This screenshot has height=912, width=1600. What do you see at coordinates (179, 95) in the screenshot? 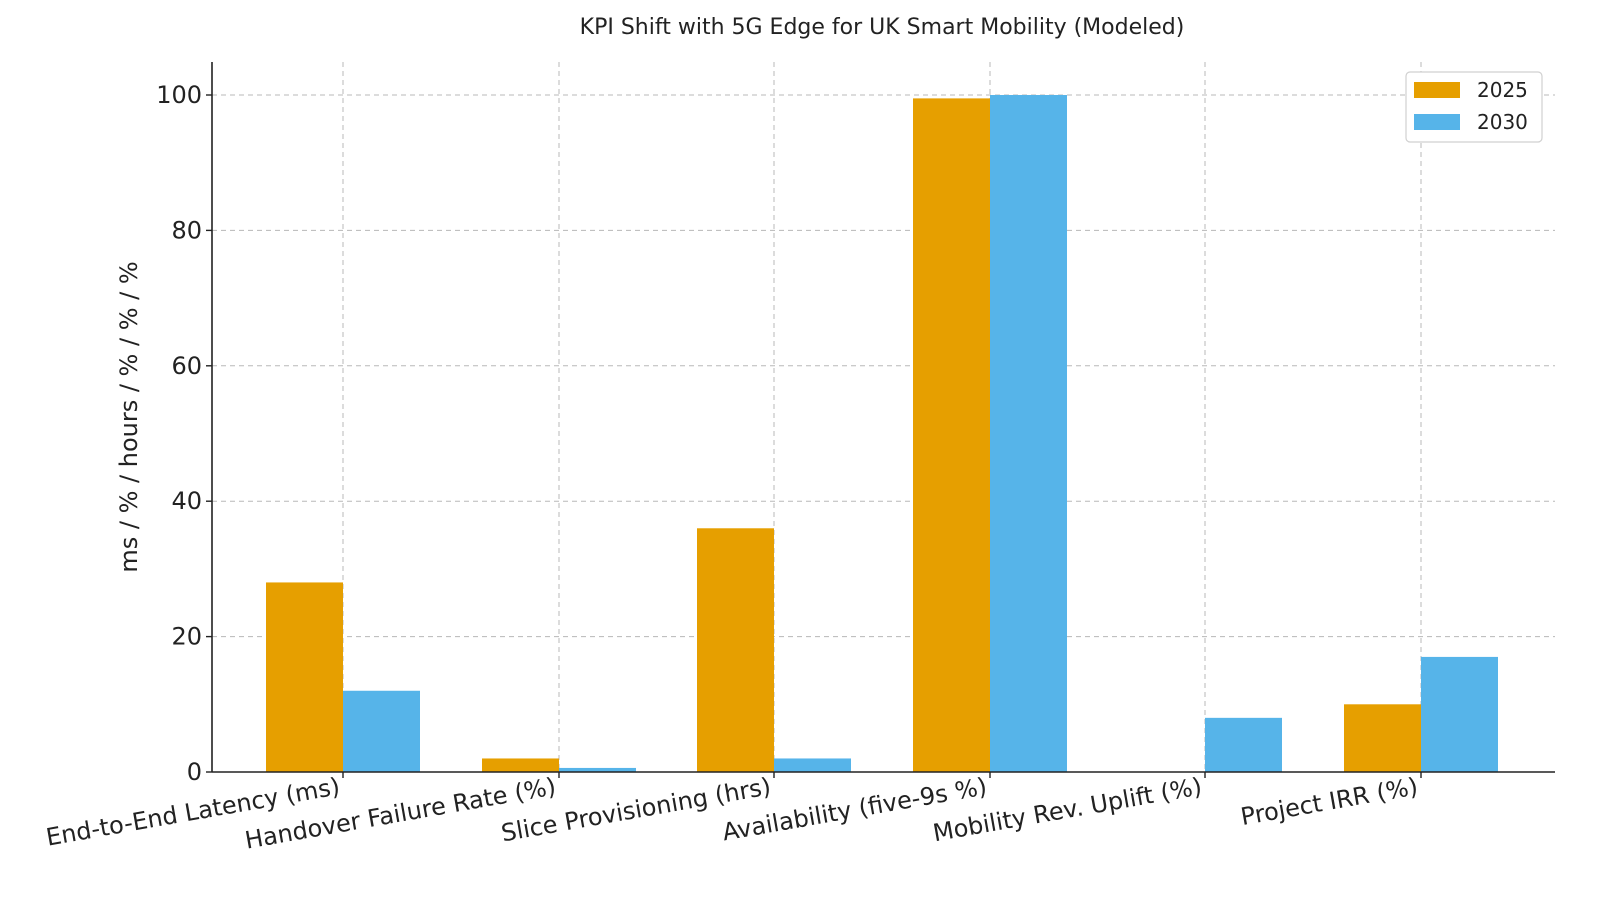
I see `y-tick-label: 100` at bounding box center [179, 95].